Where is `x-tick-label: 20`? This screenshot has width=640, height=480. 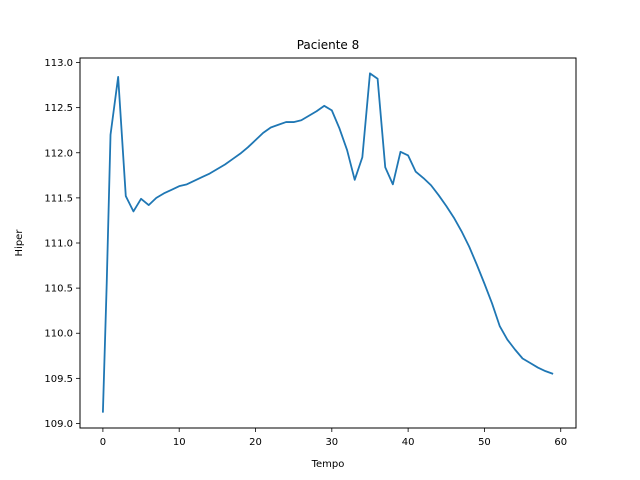
x-tick-label: 20 is located at coordinates (255, 442).